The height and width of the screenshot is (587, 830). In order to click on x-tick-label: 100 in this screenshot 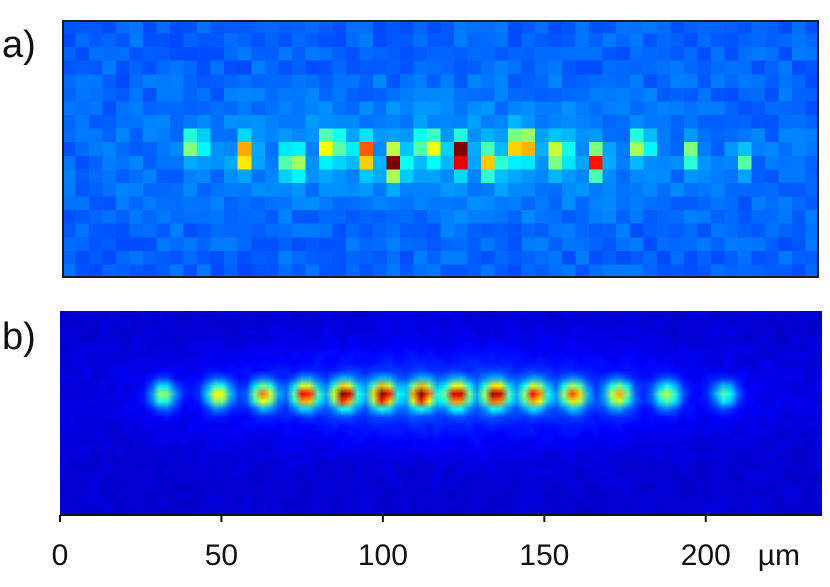, I will do `click(383, 555)`.